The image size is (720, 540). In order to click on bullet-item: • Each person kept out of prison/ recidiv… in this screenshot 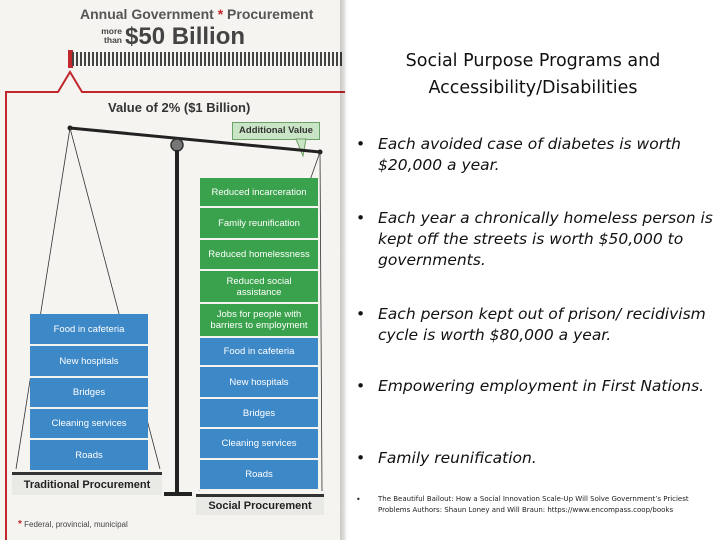, I will do `click(531, 324)`.